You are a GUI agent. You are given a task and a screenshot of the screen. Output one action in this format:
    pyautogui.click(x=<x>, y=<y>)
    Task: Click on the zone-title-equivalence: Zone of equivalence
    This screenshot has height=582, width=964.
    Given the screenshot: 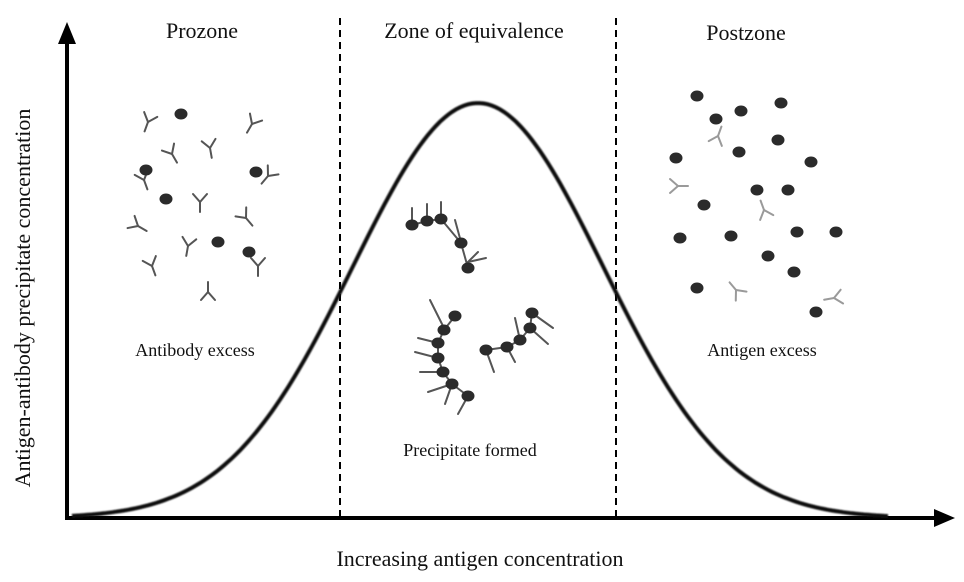 What is the action you would take?
    pyautogui.click(x=474, y=30)
    